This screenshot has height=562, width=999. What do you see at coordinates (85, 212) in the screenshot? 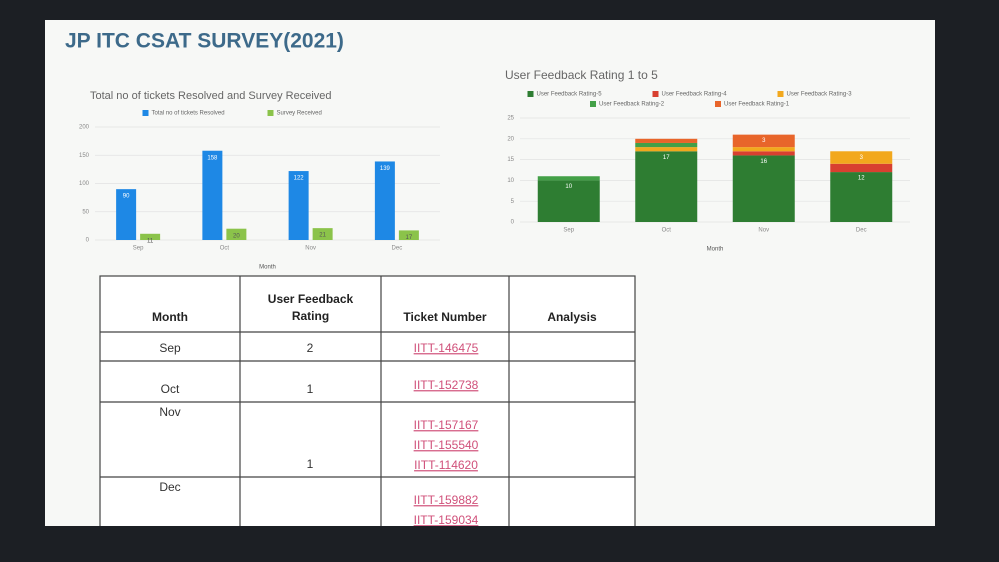
I see `y-tick-label: 50` at bounding box center [85, 212].